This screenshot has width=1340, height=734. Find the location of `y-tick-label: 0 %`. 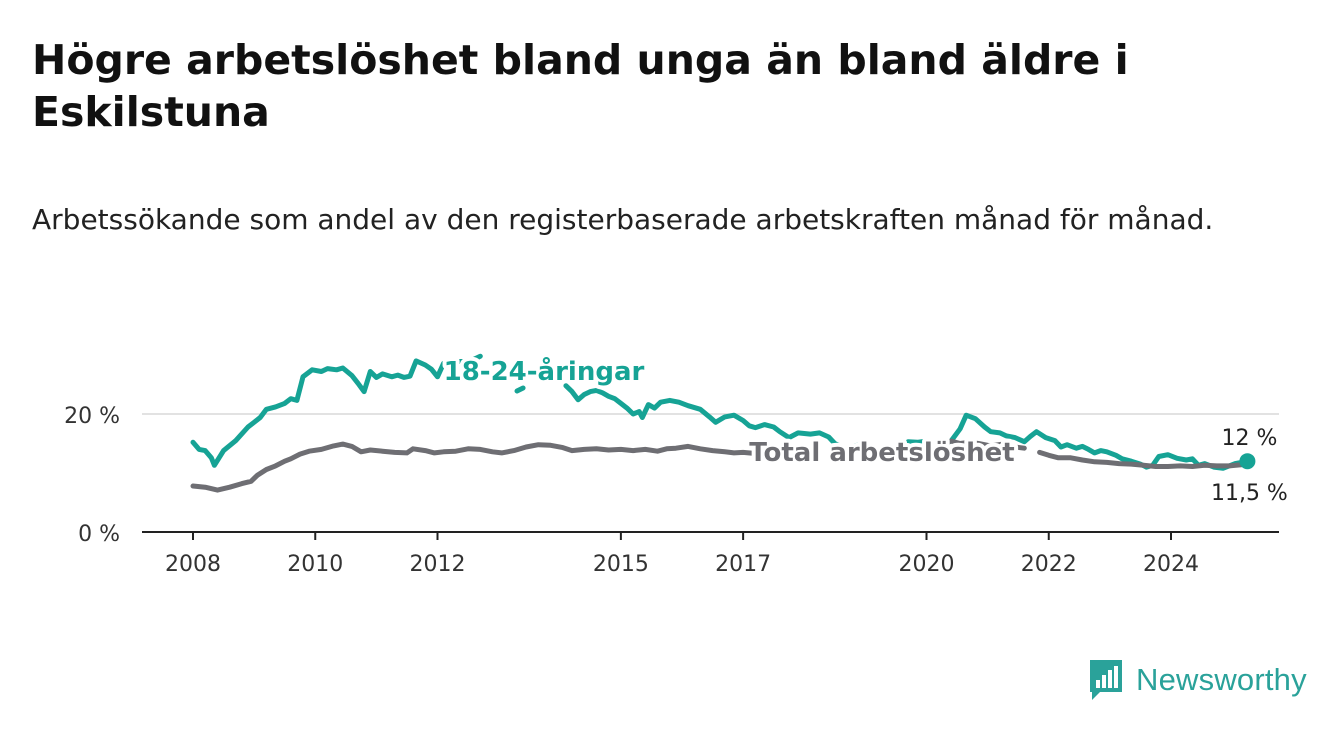

y-tick-label: 0 % is located at coordinates (99, 534).